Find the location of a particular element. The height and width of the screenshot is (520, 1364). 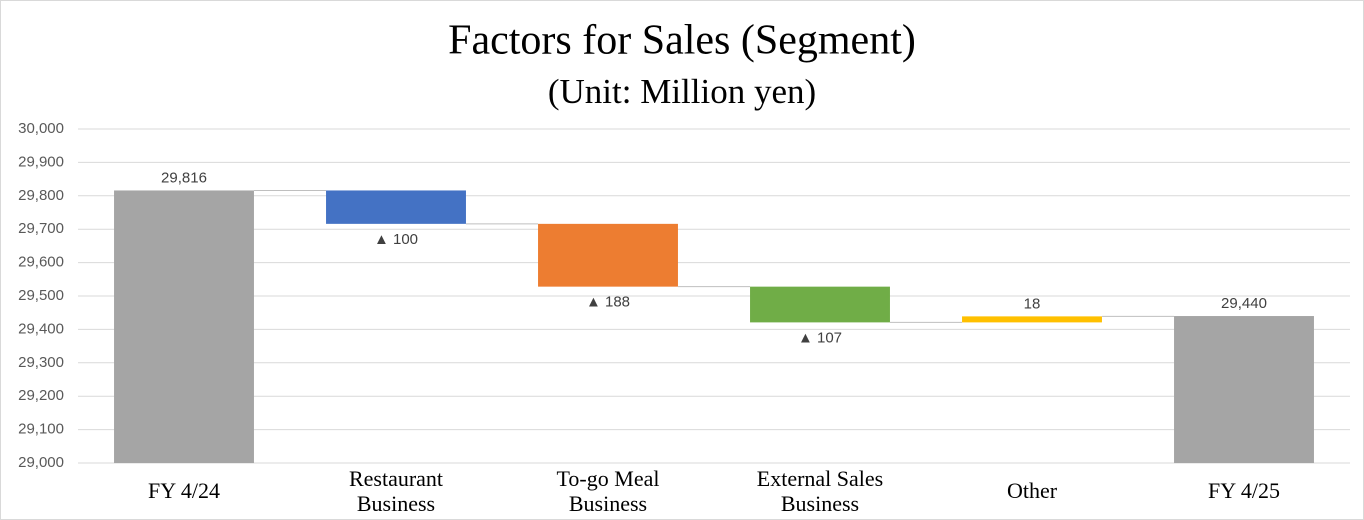

x-tick-label: Restaurant Business is located at coordinates (396, 491).